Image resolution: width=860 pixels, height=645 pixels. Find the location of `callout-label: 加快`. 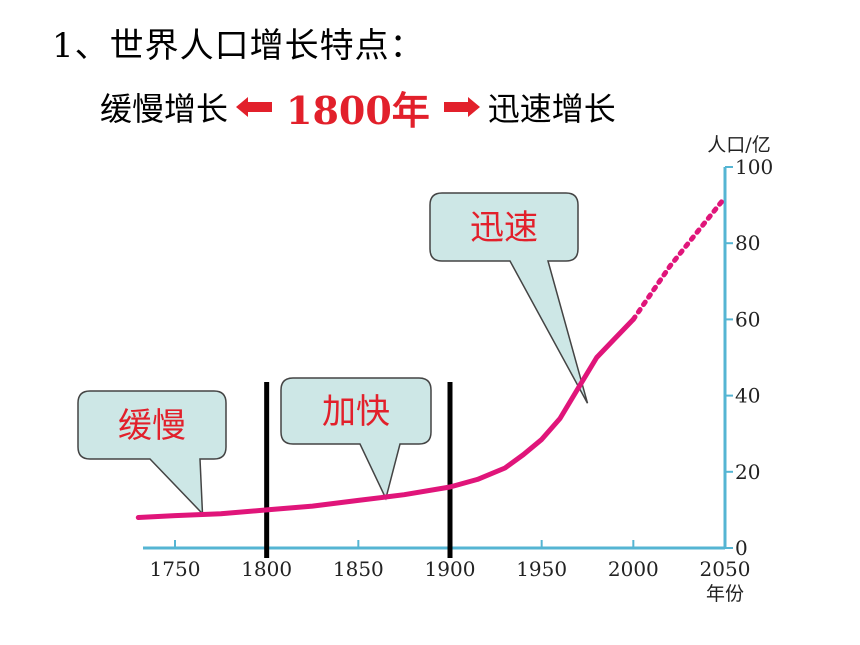

callout-label: 加快 is located at coordinates (356, 412).